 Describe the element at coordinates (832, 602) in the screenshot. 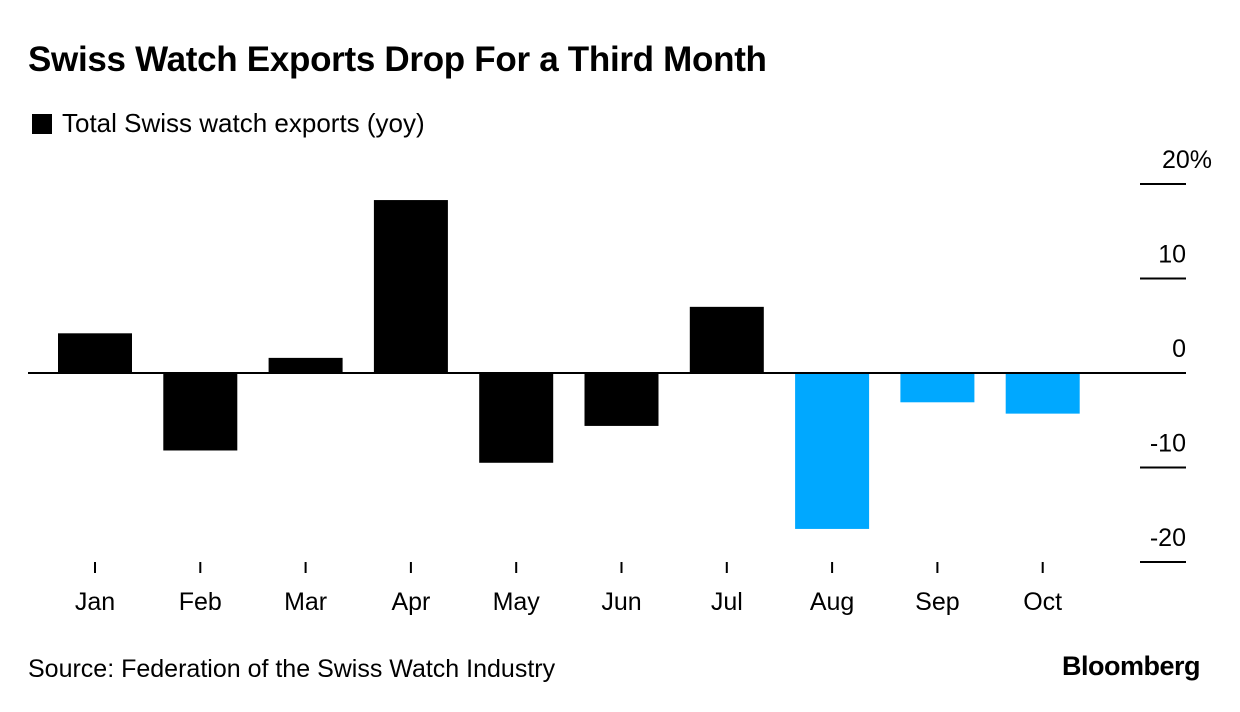

I see `x-tick-label: Aug` at that location.